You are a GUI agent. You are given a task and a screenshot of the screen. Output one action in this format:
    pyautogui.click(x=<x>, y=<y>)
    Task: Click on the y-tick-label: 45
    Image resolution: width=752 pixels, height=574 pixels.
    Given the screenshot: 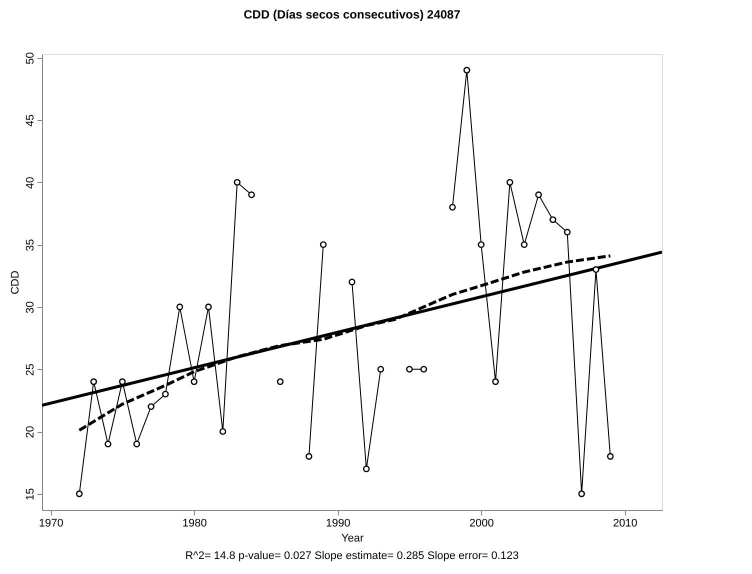 What is the action you would take?
    pyautogui.click(x=30, y=120)
    